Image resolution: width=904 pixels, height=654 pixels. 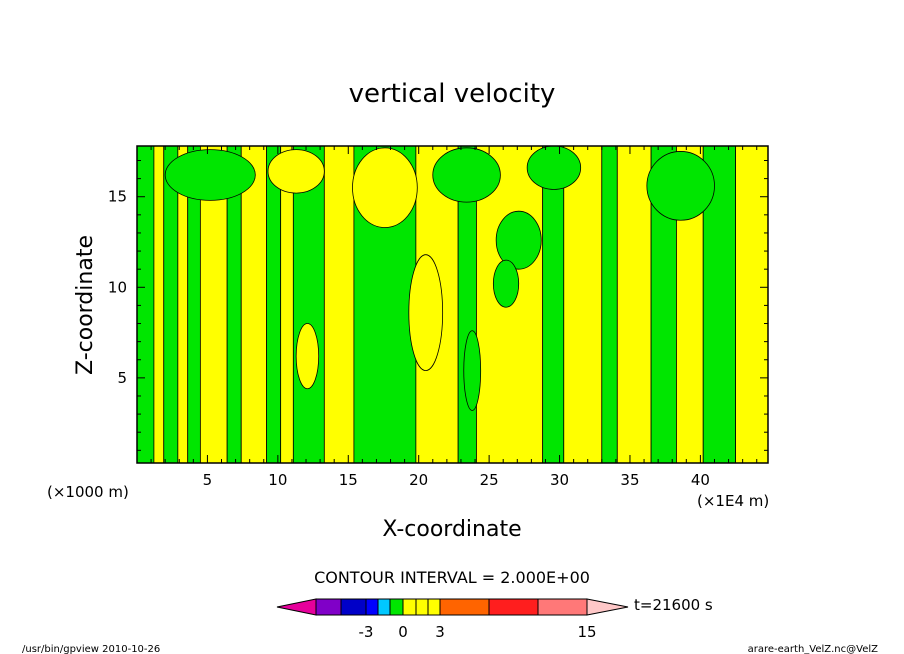 What do you see at coordinates (117, 197) in the screenshot?
I see `y-tick-label: 15` at bounding box center [117, 197].